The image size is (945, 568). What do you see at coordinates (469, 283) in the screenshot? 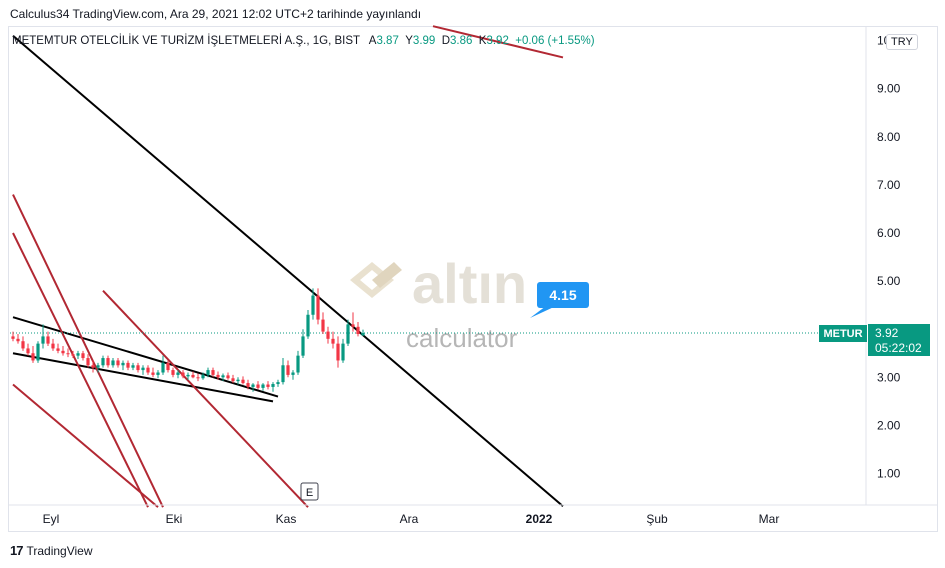
I see `watermark-brand: altın` at bounding box center [469, 283].